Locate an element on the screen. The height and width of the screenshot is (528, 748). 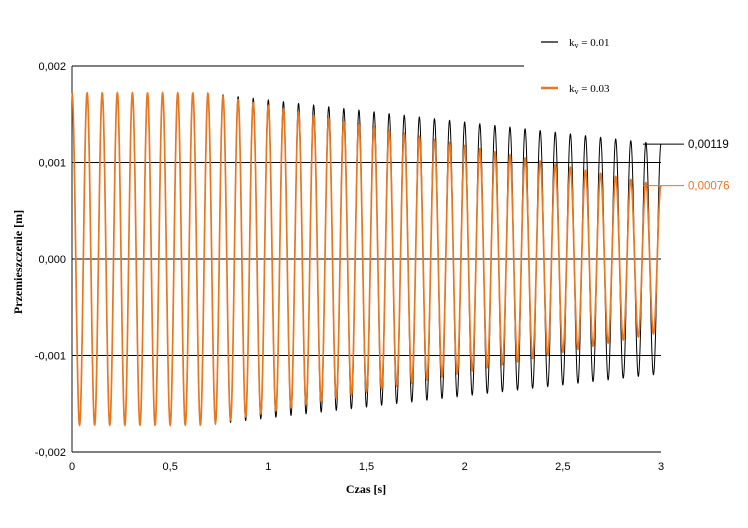
legend: kv = 0.01 kv = 0.03 is located at coordinates (575, 66).